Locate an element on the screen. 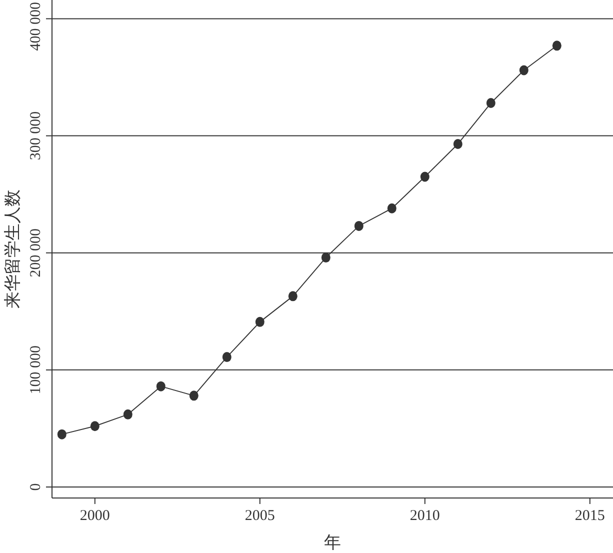  y-tick-label: 400 000 is located at coordinates (36, 26).